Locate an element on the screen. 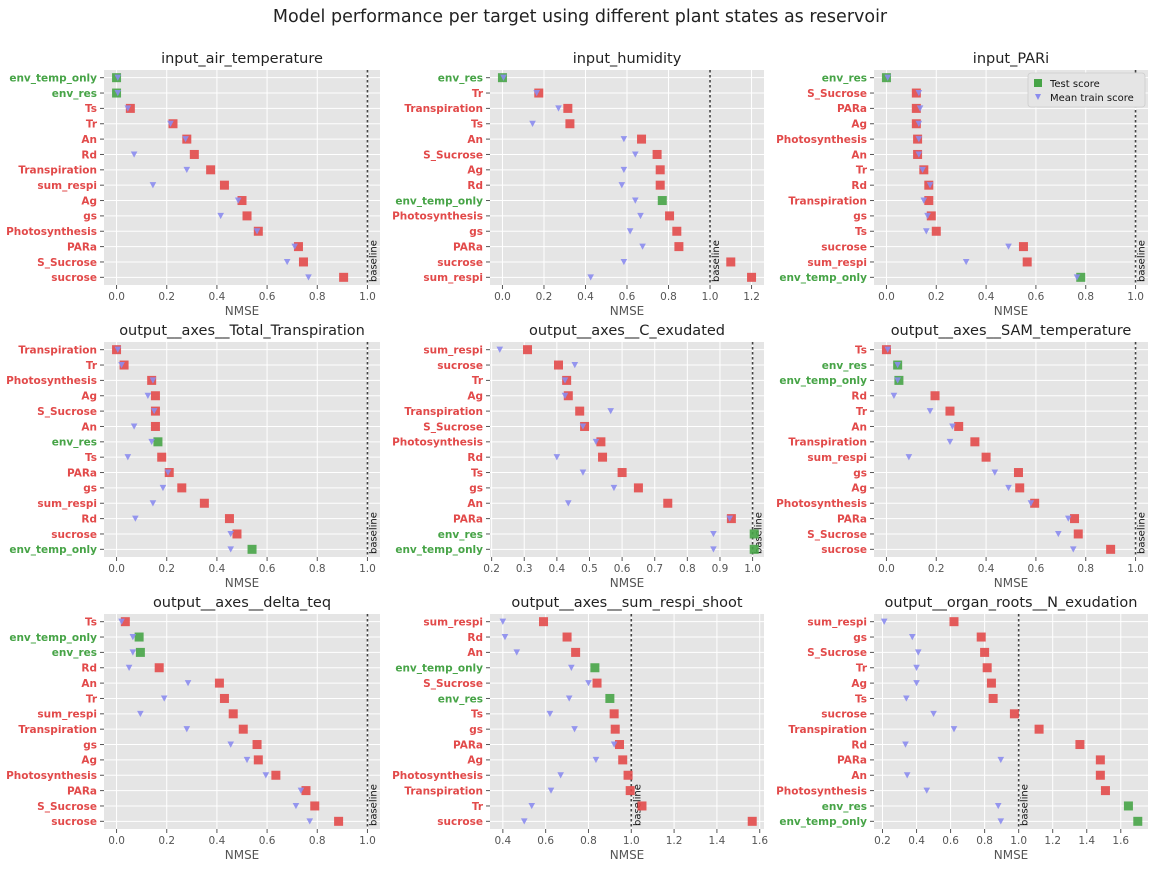 The image size is (1160, 872). category-label: env_res is located at coordinates (460, 699).